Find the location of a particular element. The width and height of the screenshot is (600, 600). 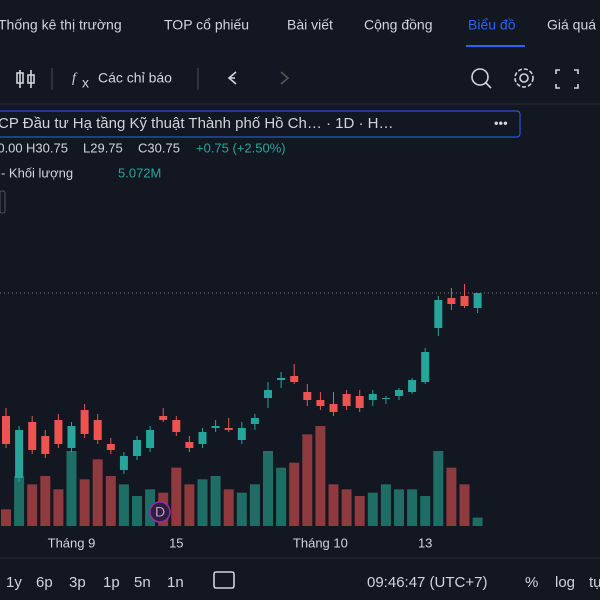

dividend-marker is located at coordinates (160, 512).